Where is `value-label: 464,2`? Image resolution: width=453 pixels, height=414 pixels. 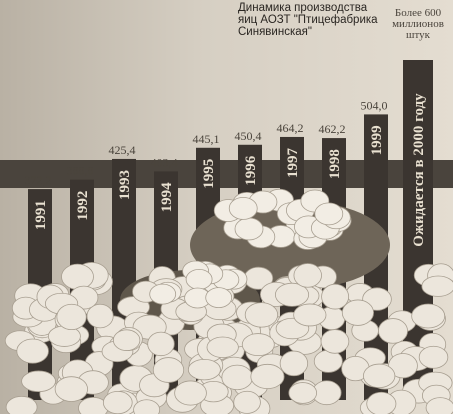 value-label: 464,2 is located at coordinates (290, 128).